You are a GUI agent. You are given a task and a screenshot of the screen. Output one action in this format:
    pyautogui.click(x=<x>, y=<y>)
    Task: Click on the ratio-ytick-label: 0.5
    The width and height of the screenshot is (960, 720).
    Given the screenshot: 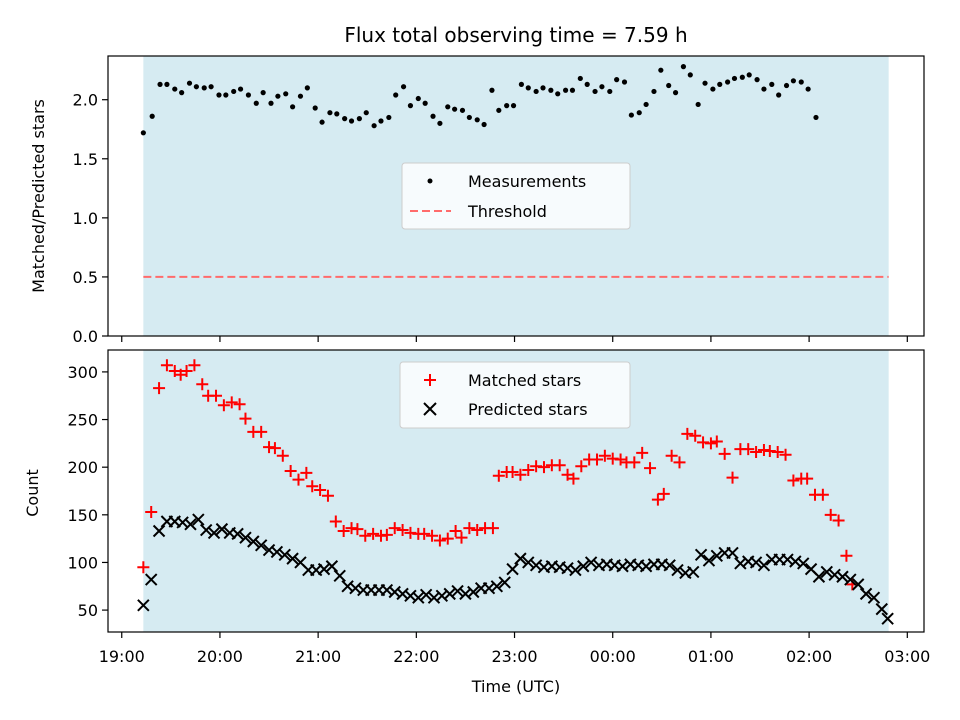 What is the action you would take?
    pyautogui.click(x=85, y=277)
    